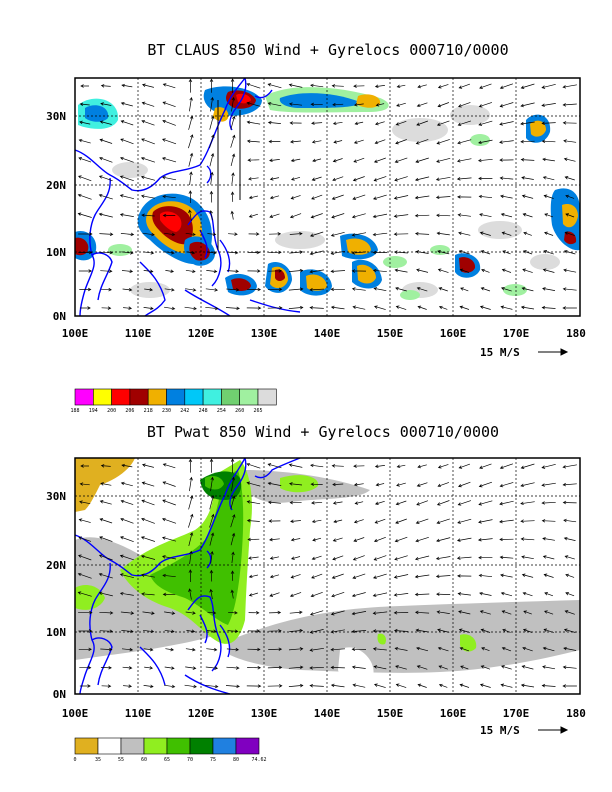  What do you see at coordinates (75, 333) in the screenshot?
I see `p1-xtick-100e: 100E` at bounding box center [75, 333].